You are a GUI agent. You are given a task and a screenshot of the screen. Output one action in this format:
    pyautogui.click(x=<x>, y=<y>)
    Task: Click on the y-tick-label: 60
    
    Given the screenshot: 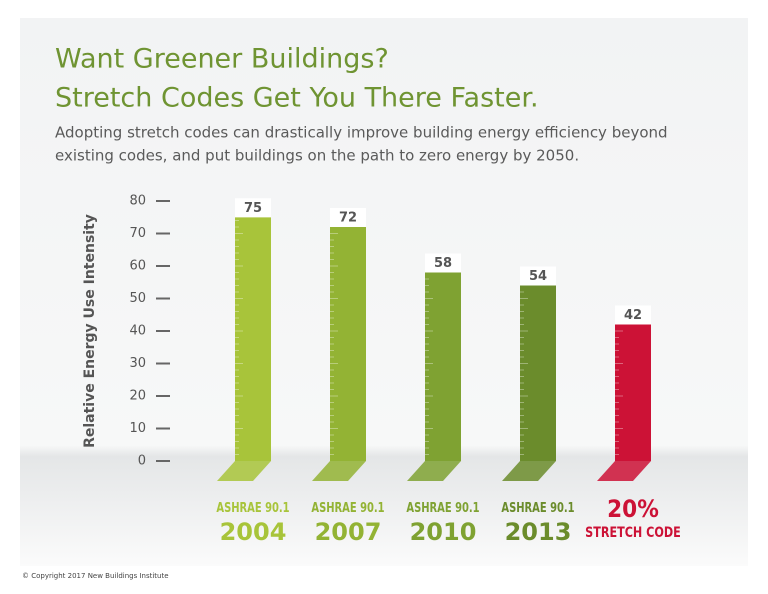 What is the action you would take?
    pyautogui.click(x=137, y=266)
    